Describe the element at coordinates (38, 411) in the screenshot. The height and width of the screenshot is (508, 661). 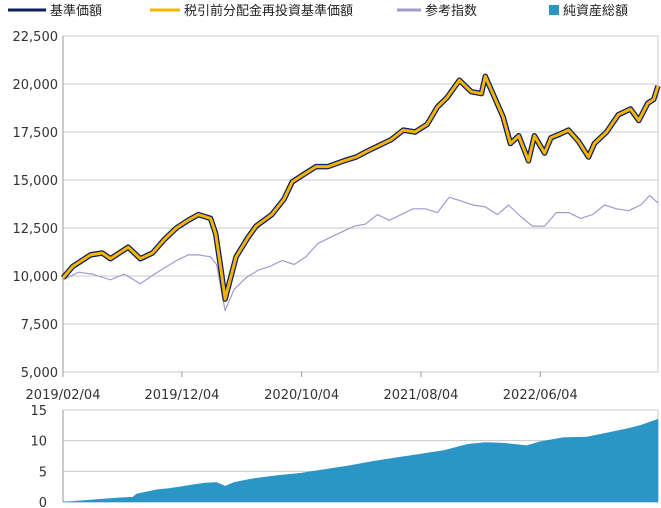
I see `sub-y-tick-label: 15` at that location.